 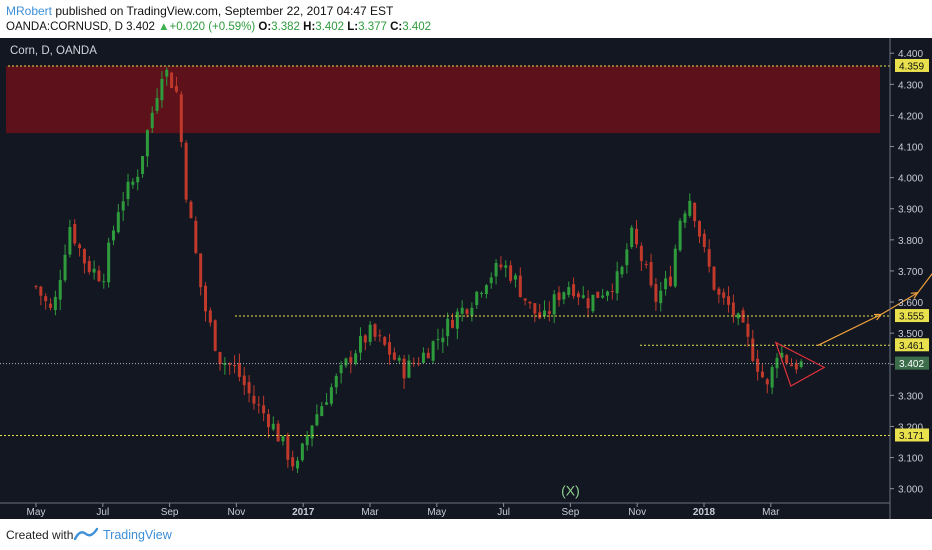 I want to click on price-tick-label: 3.500, so click(x=910, y=334).